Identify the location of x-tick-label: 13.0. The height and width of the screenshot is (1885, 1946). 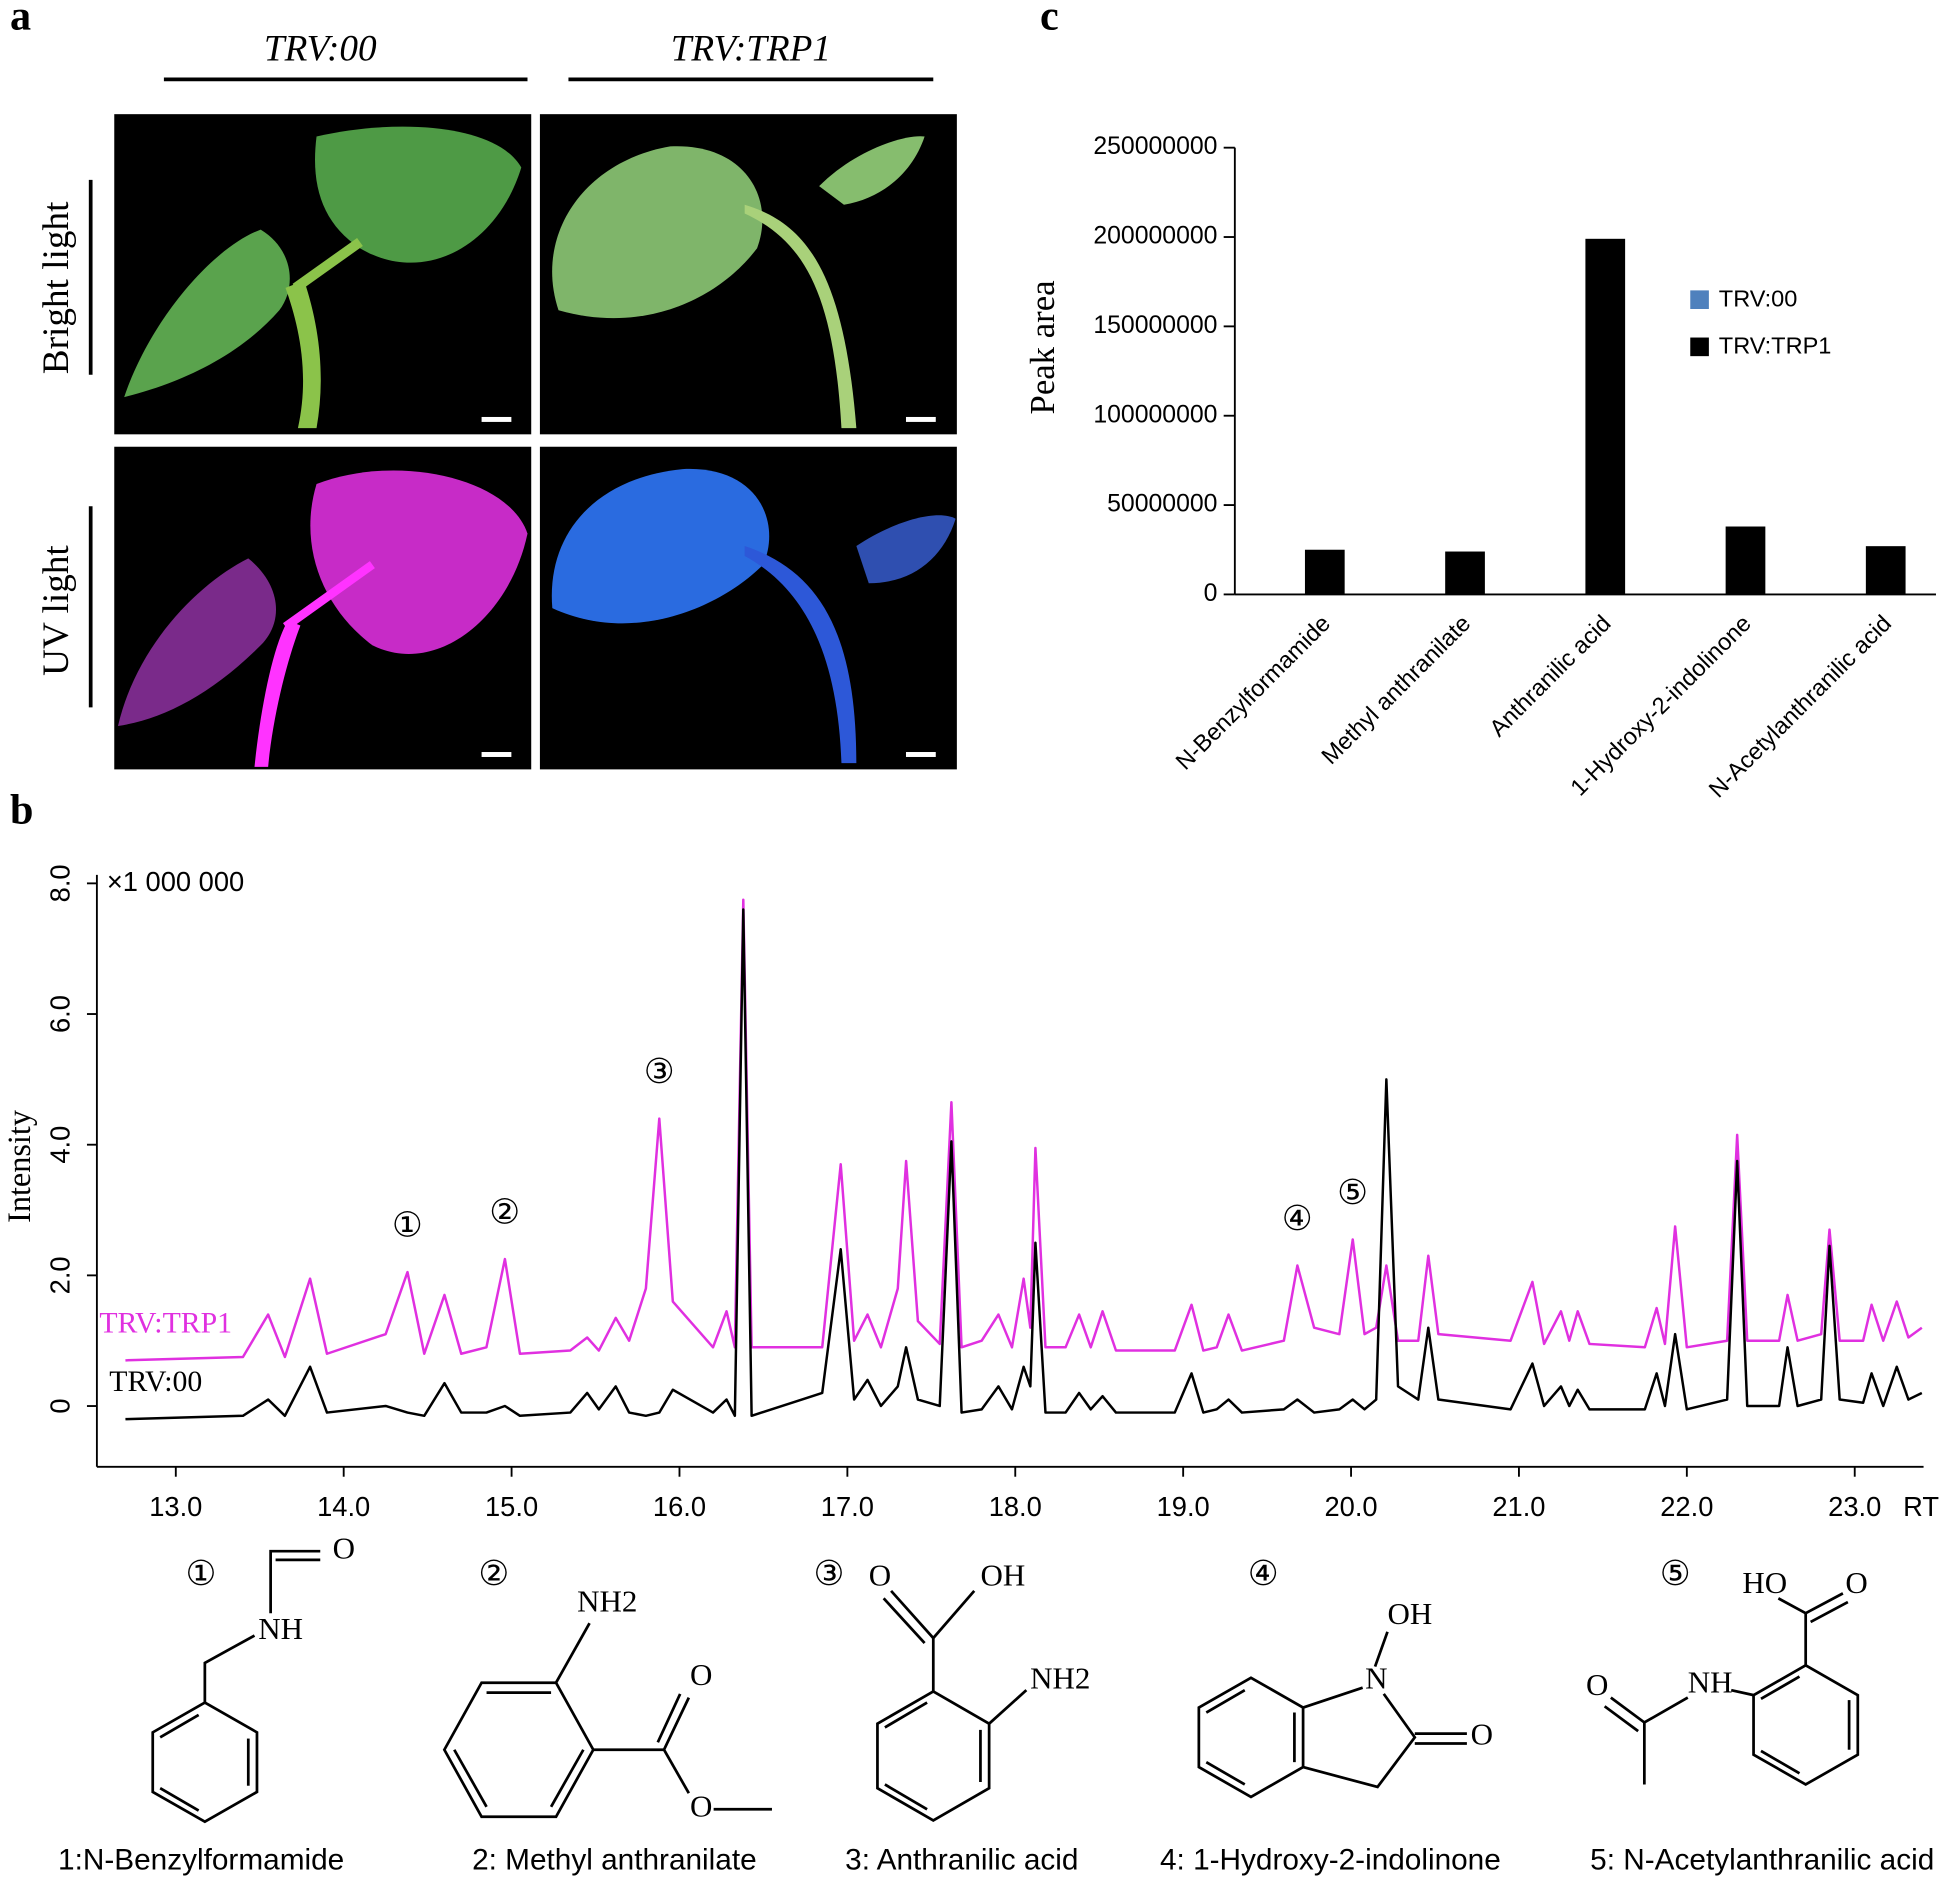
(175, 1506).